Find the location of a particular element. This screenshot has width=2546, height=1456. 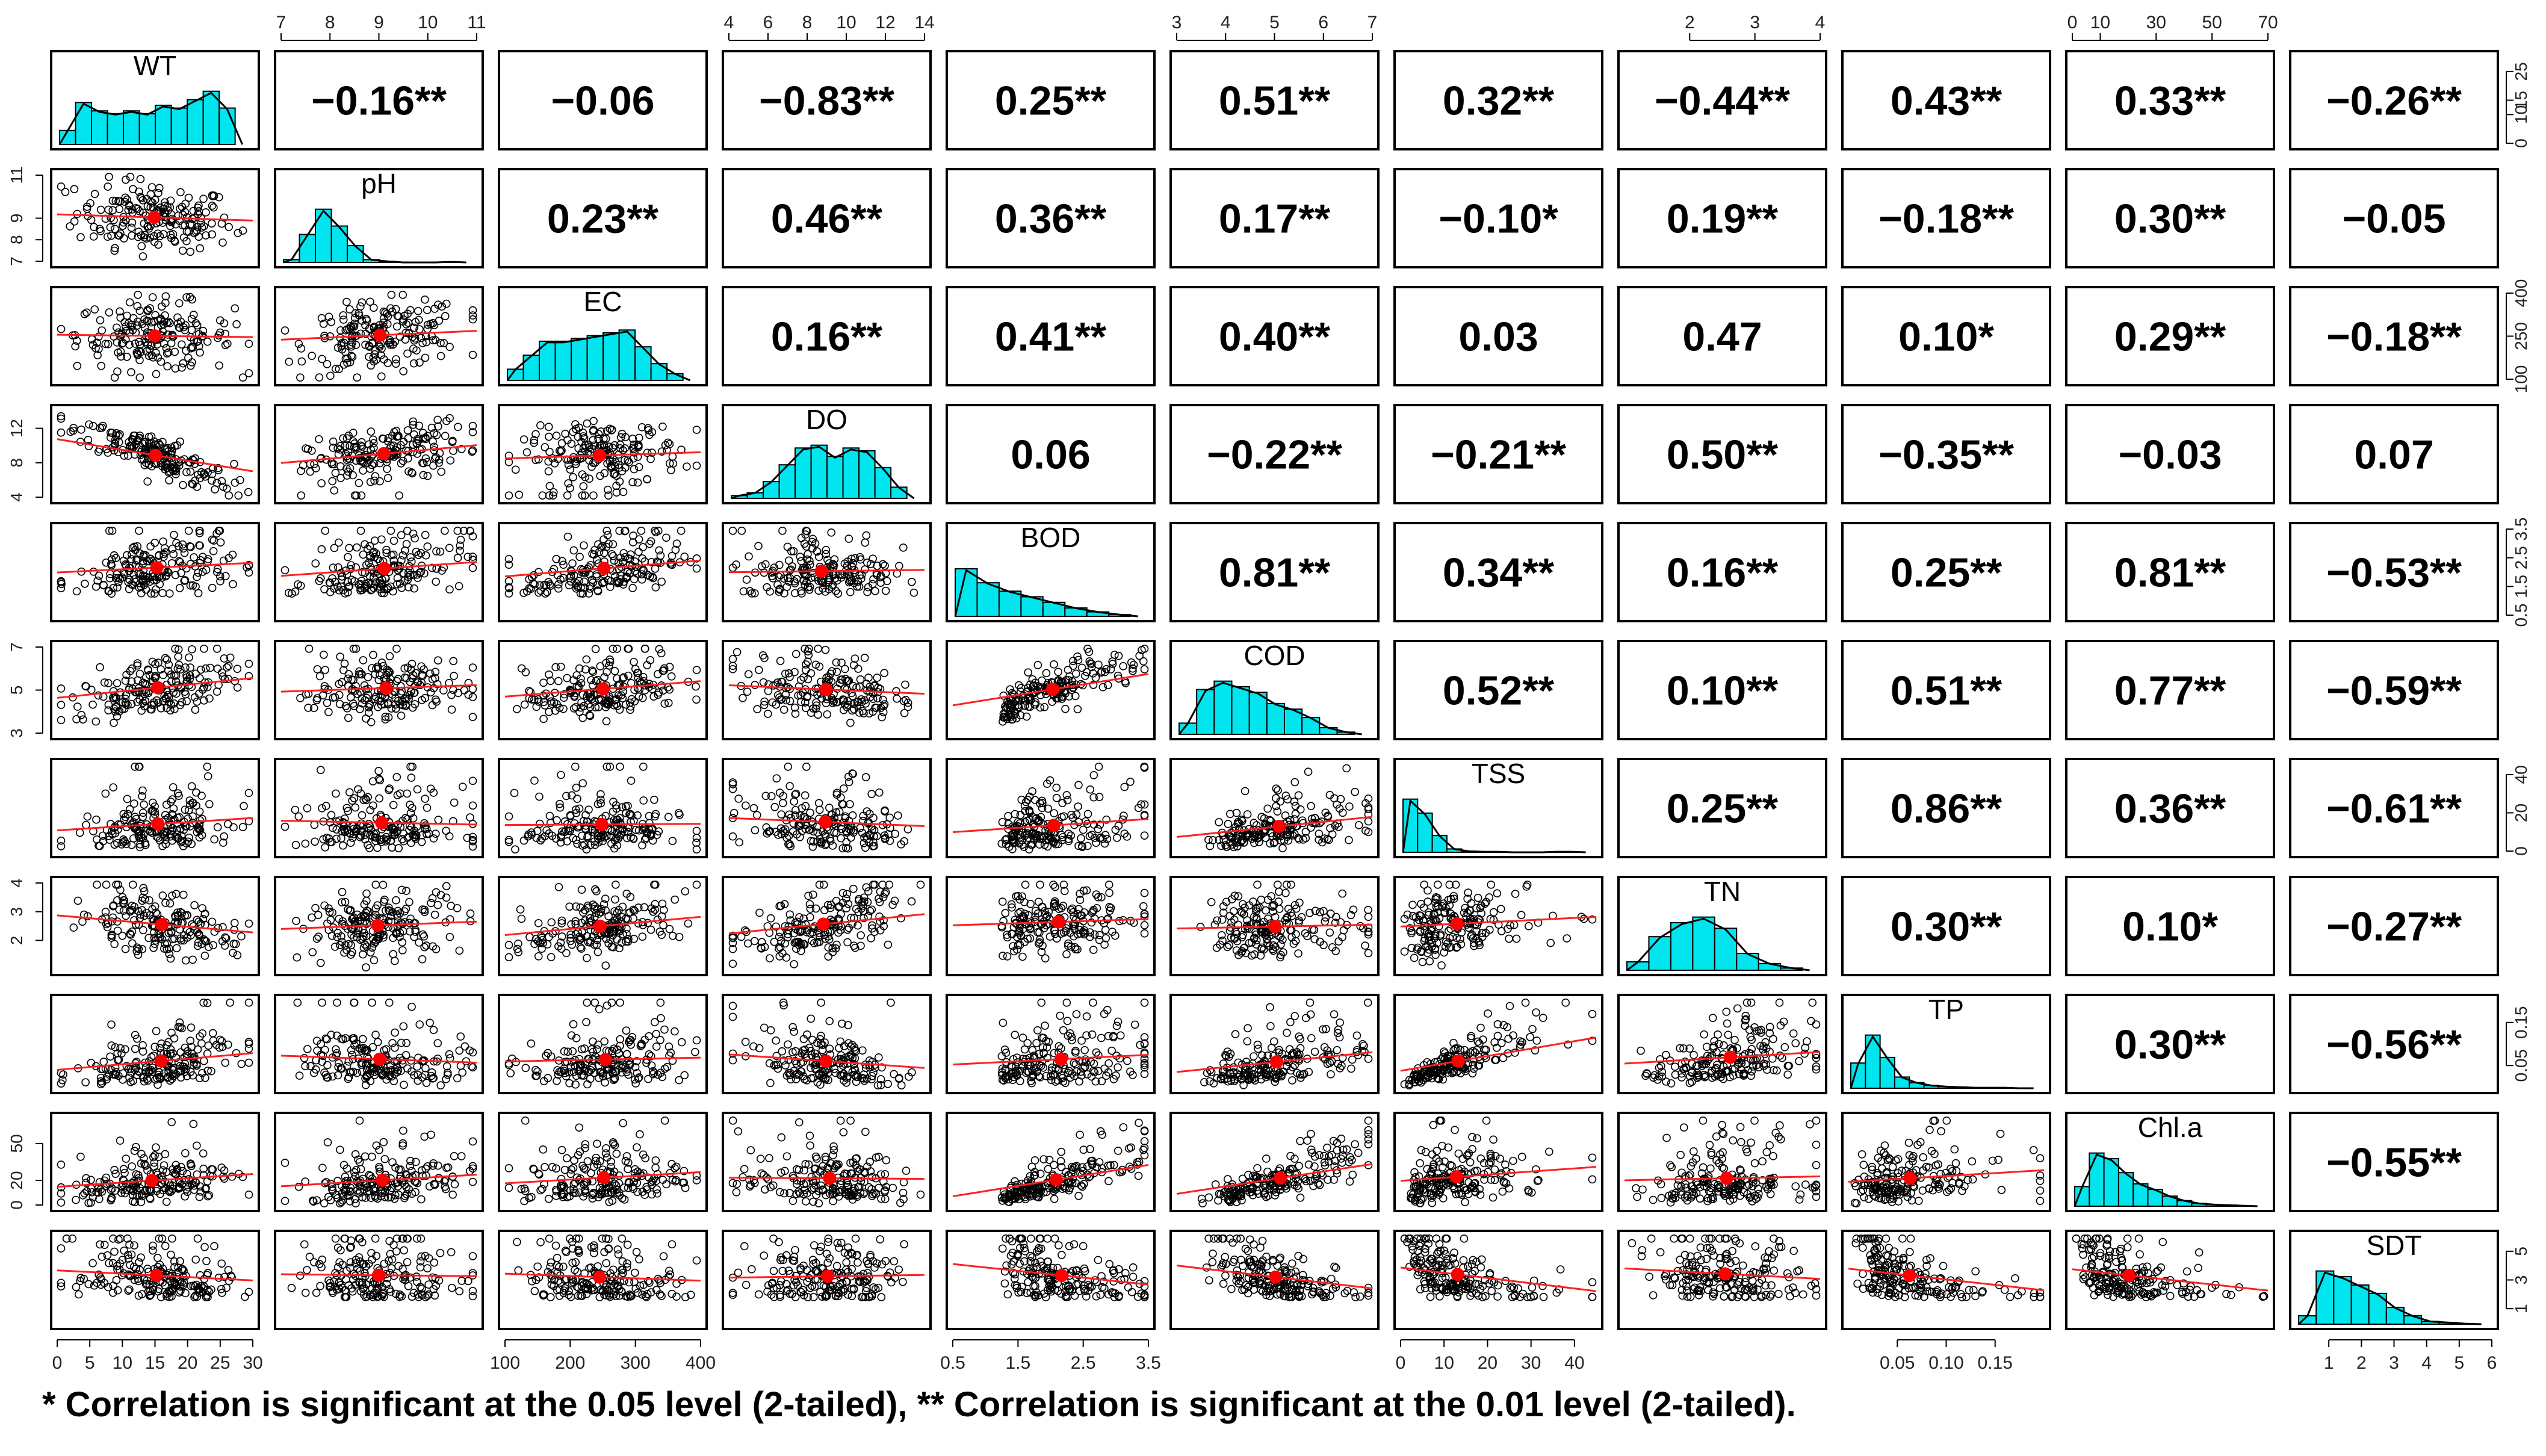

correlation-value: −0.44** is located at coordinates (1723, 101).